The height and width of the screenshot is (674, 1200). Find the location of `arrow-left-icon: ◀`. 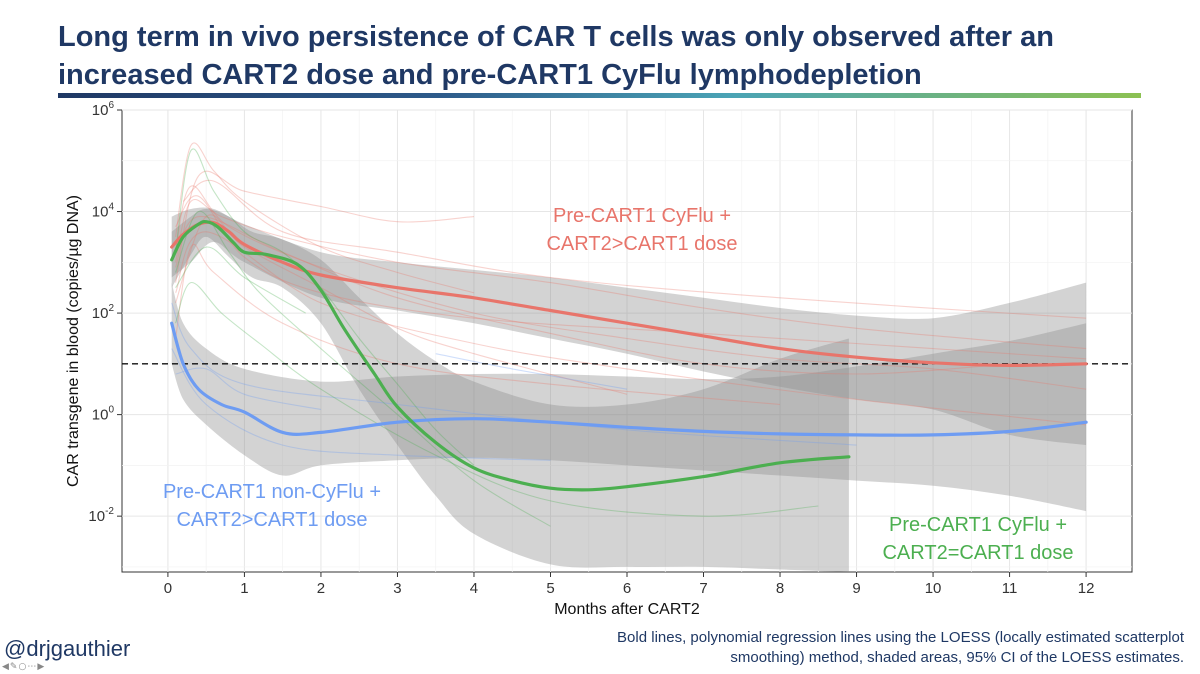

arrow-left-icon: ◀ is located at coordinates (6, 667).